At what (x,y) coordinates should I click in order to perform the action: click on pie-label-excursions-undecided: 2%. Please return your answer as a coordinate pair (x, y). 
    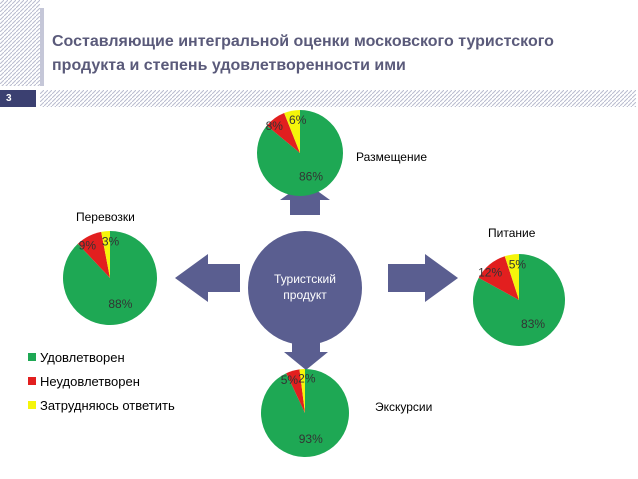
    Looking at the image, I should click on (307, 379).